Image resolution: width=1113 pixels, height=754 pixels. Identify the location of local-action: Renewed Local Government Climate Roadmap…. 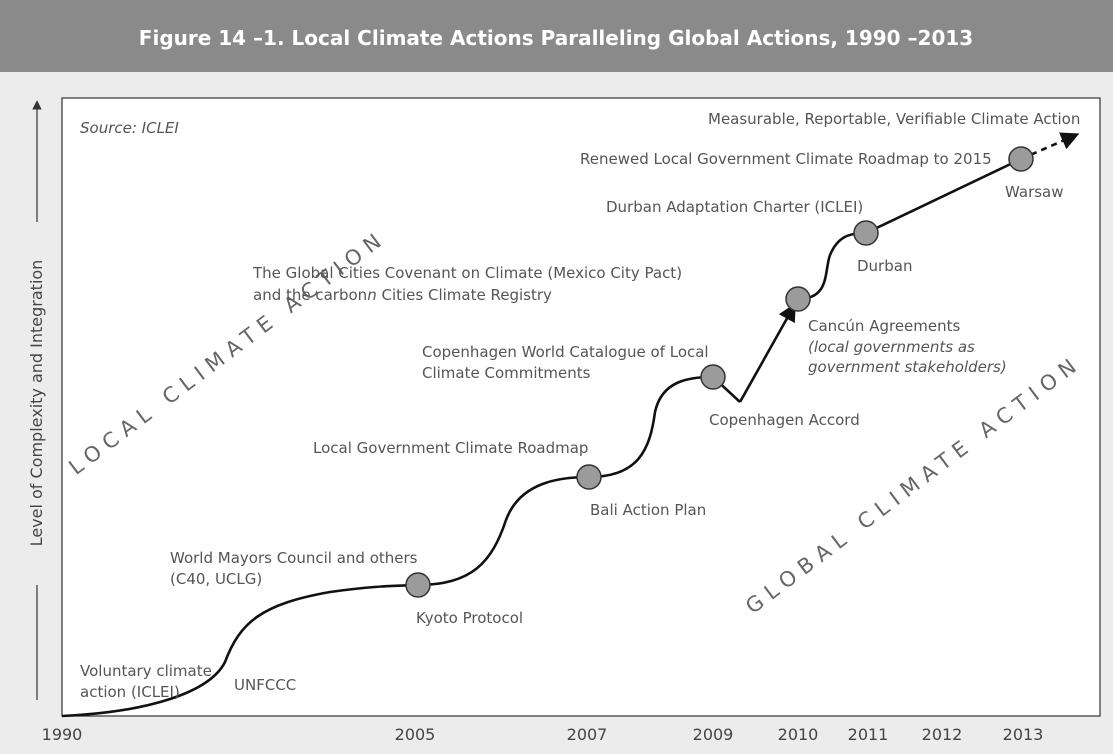
(786, 159).